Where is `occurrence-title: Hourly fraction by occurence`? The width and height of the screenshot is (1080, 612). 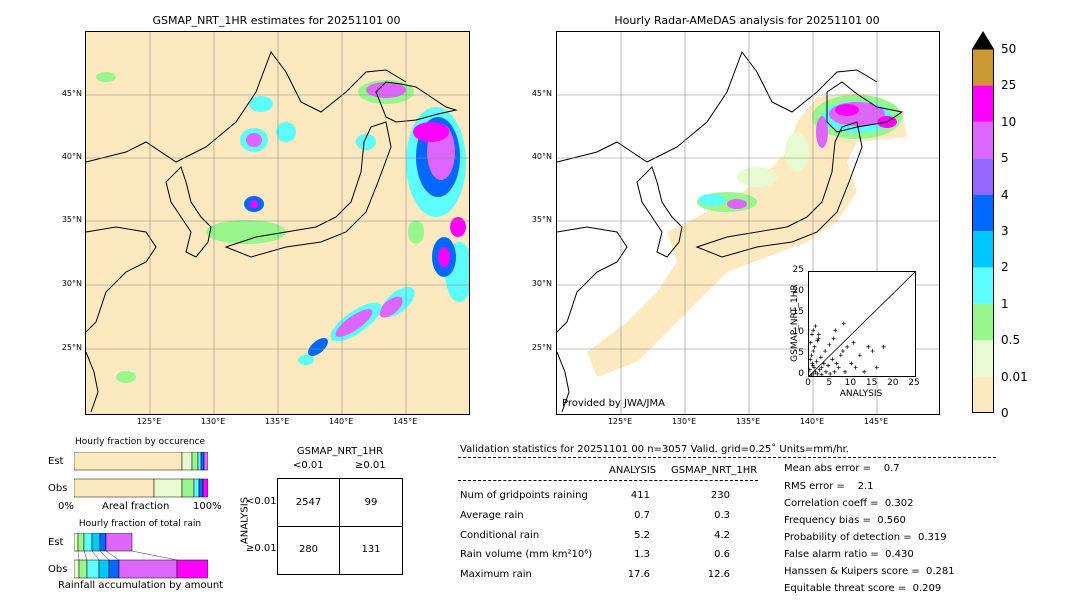
occurrence-title: Hourly fraction by occurence is located at coordinates (140, 442).